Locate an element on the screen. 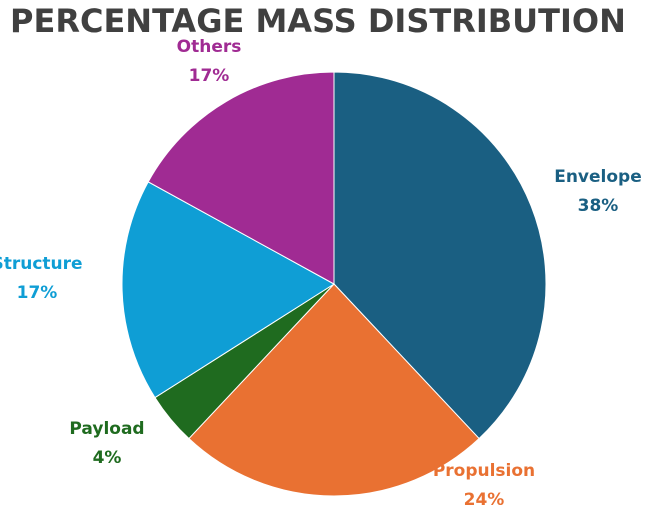 The image size is (650, 517). slice-value-others: 17% is located at coordinates (209, 76).